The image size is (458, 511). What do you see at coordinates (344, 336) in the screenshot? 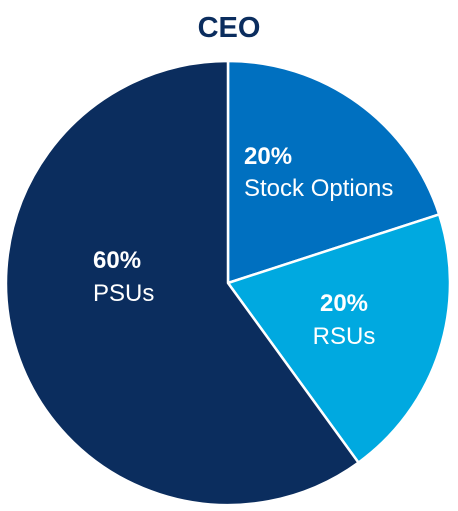
I see `slice-name-label: RSUs` at bounding box center [344, 336].